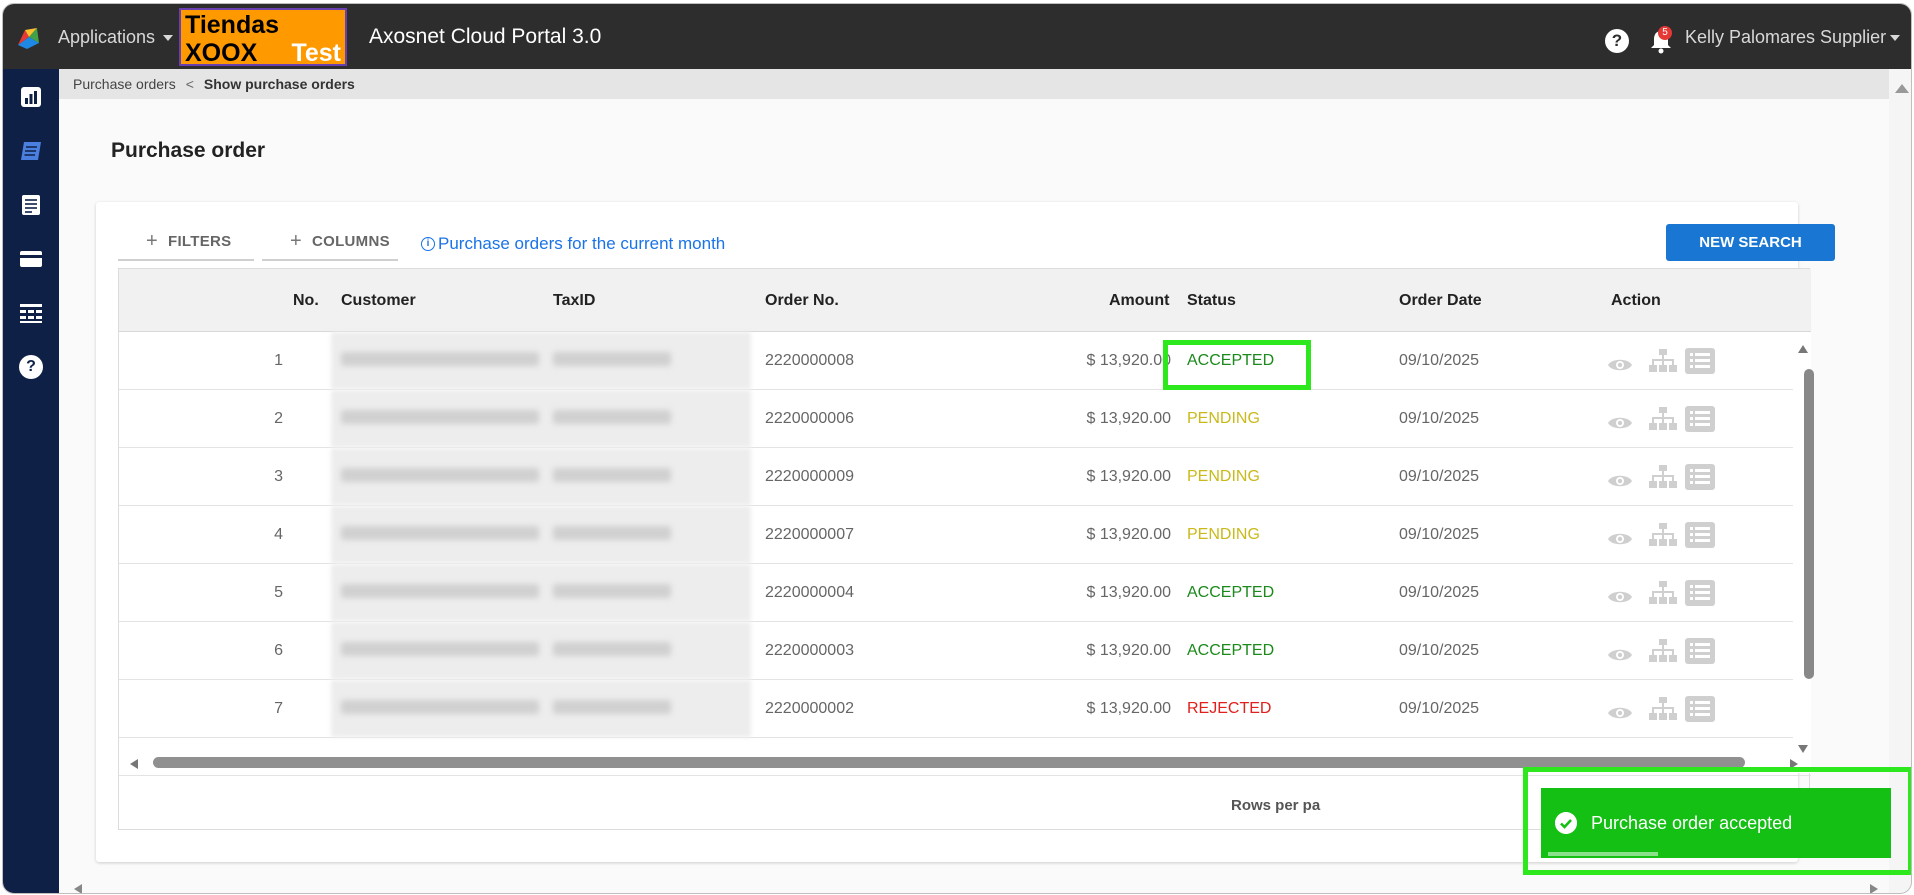  What do you see at coordinates (296, 241) in the screenshot?
I see `plus-icon: +` at bounding box center [296, 241].